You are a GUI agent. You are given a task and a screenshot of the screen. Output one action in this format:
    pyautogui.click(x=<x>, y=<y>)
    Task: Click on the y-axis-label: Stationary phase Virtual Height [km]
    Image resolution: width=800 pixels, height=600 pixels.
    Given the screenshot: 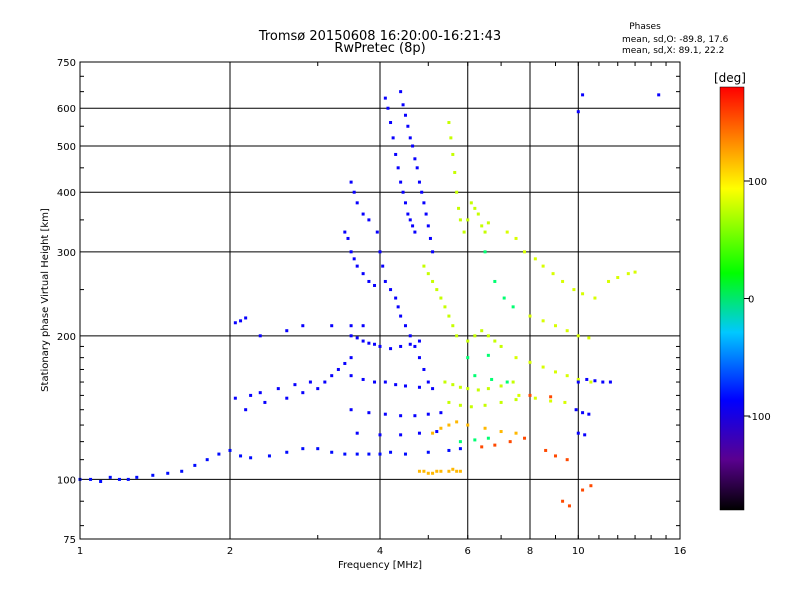 What is the action you would take?
    pyautogui.click(x=45, y=300)
    